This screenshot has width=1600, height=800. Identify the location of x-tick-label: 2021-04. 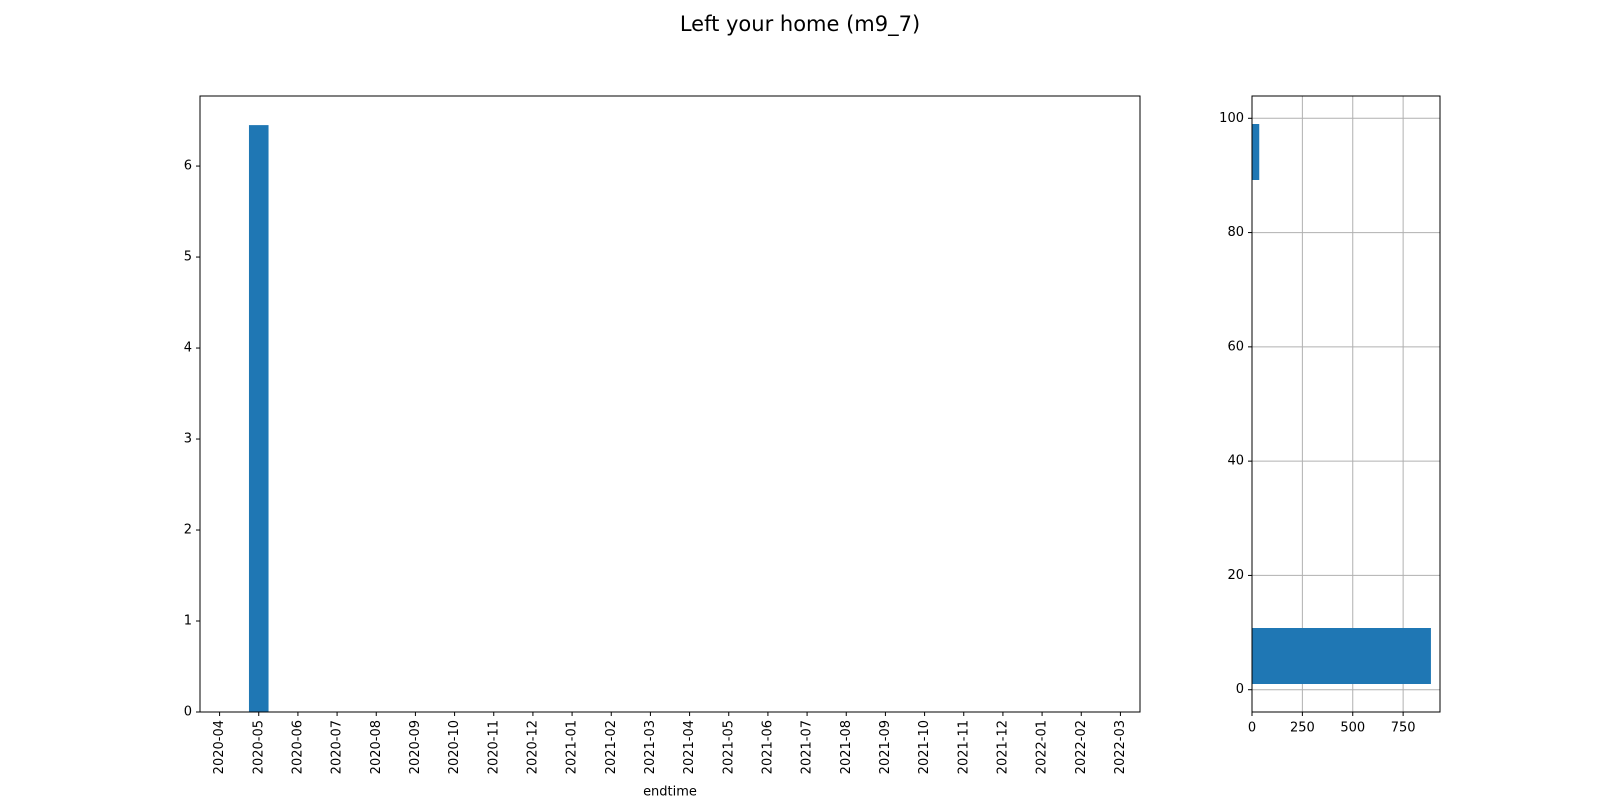
(689, 747).